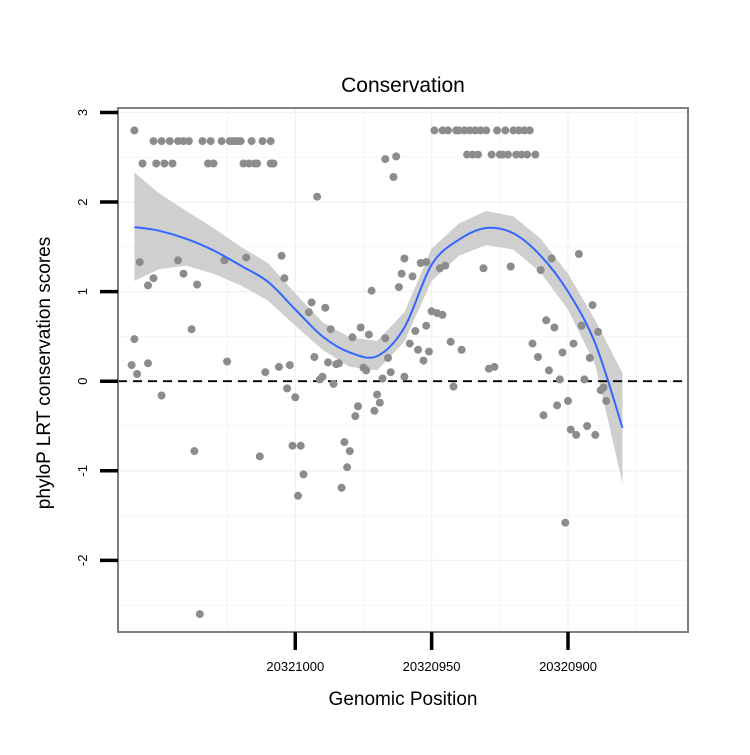 The width and height of the screenshot is (750, 755). Describe the element at coordinates (44, 373) in the screenshot. I see `y-axis-title: phyloP LRT conservation scores` at that location.